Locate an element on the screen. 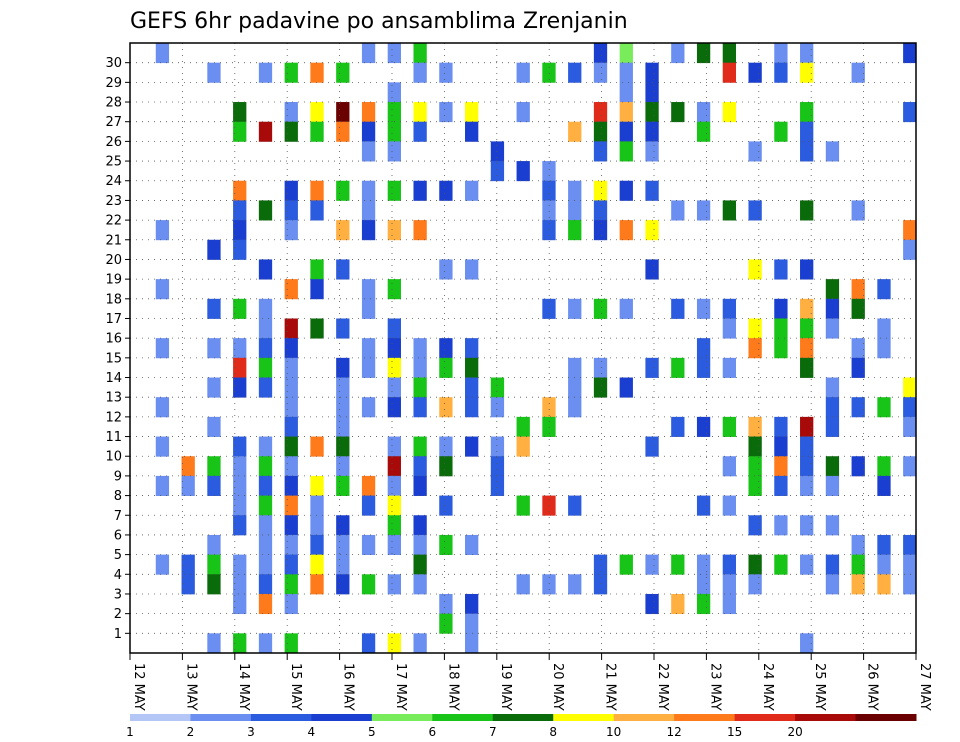 The width and height of the screenshot is (960, 742). y-tick-label: 21 is located at coordinates (113, 240).